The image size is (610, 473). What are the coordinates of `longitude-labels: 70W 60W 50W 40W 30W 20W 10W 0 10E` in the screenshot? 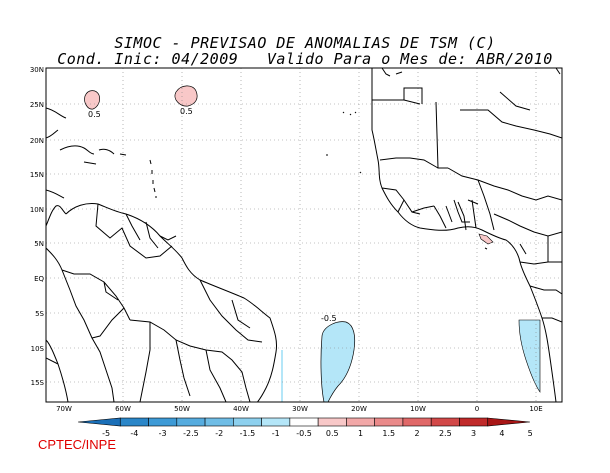 It's located at (299, 409).